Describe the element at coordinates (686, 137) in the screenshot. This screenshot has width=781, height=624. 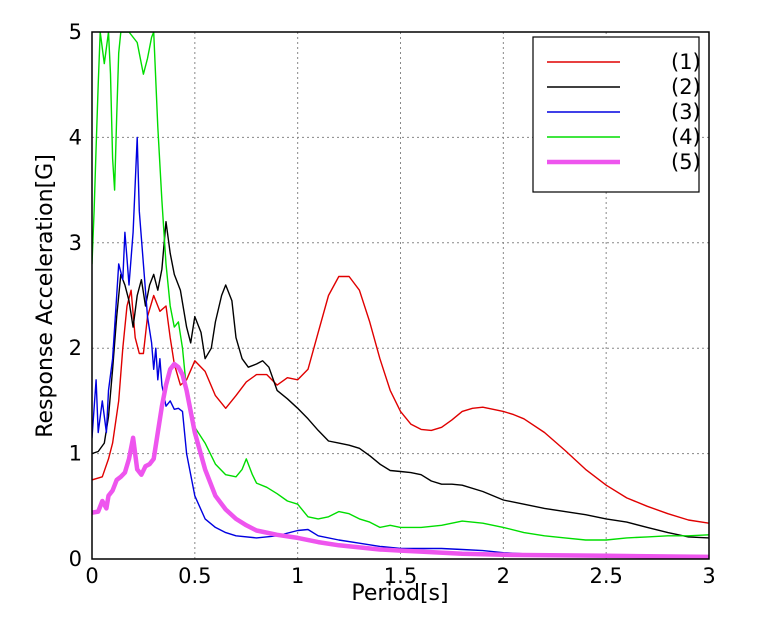
I see `legend-label-4: (4)` at that location.